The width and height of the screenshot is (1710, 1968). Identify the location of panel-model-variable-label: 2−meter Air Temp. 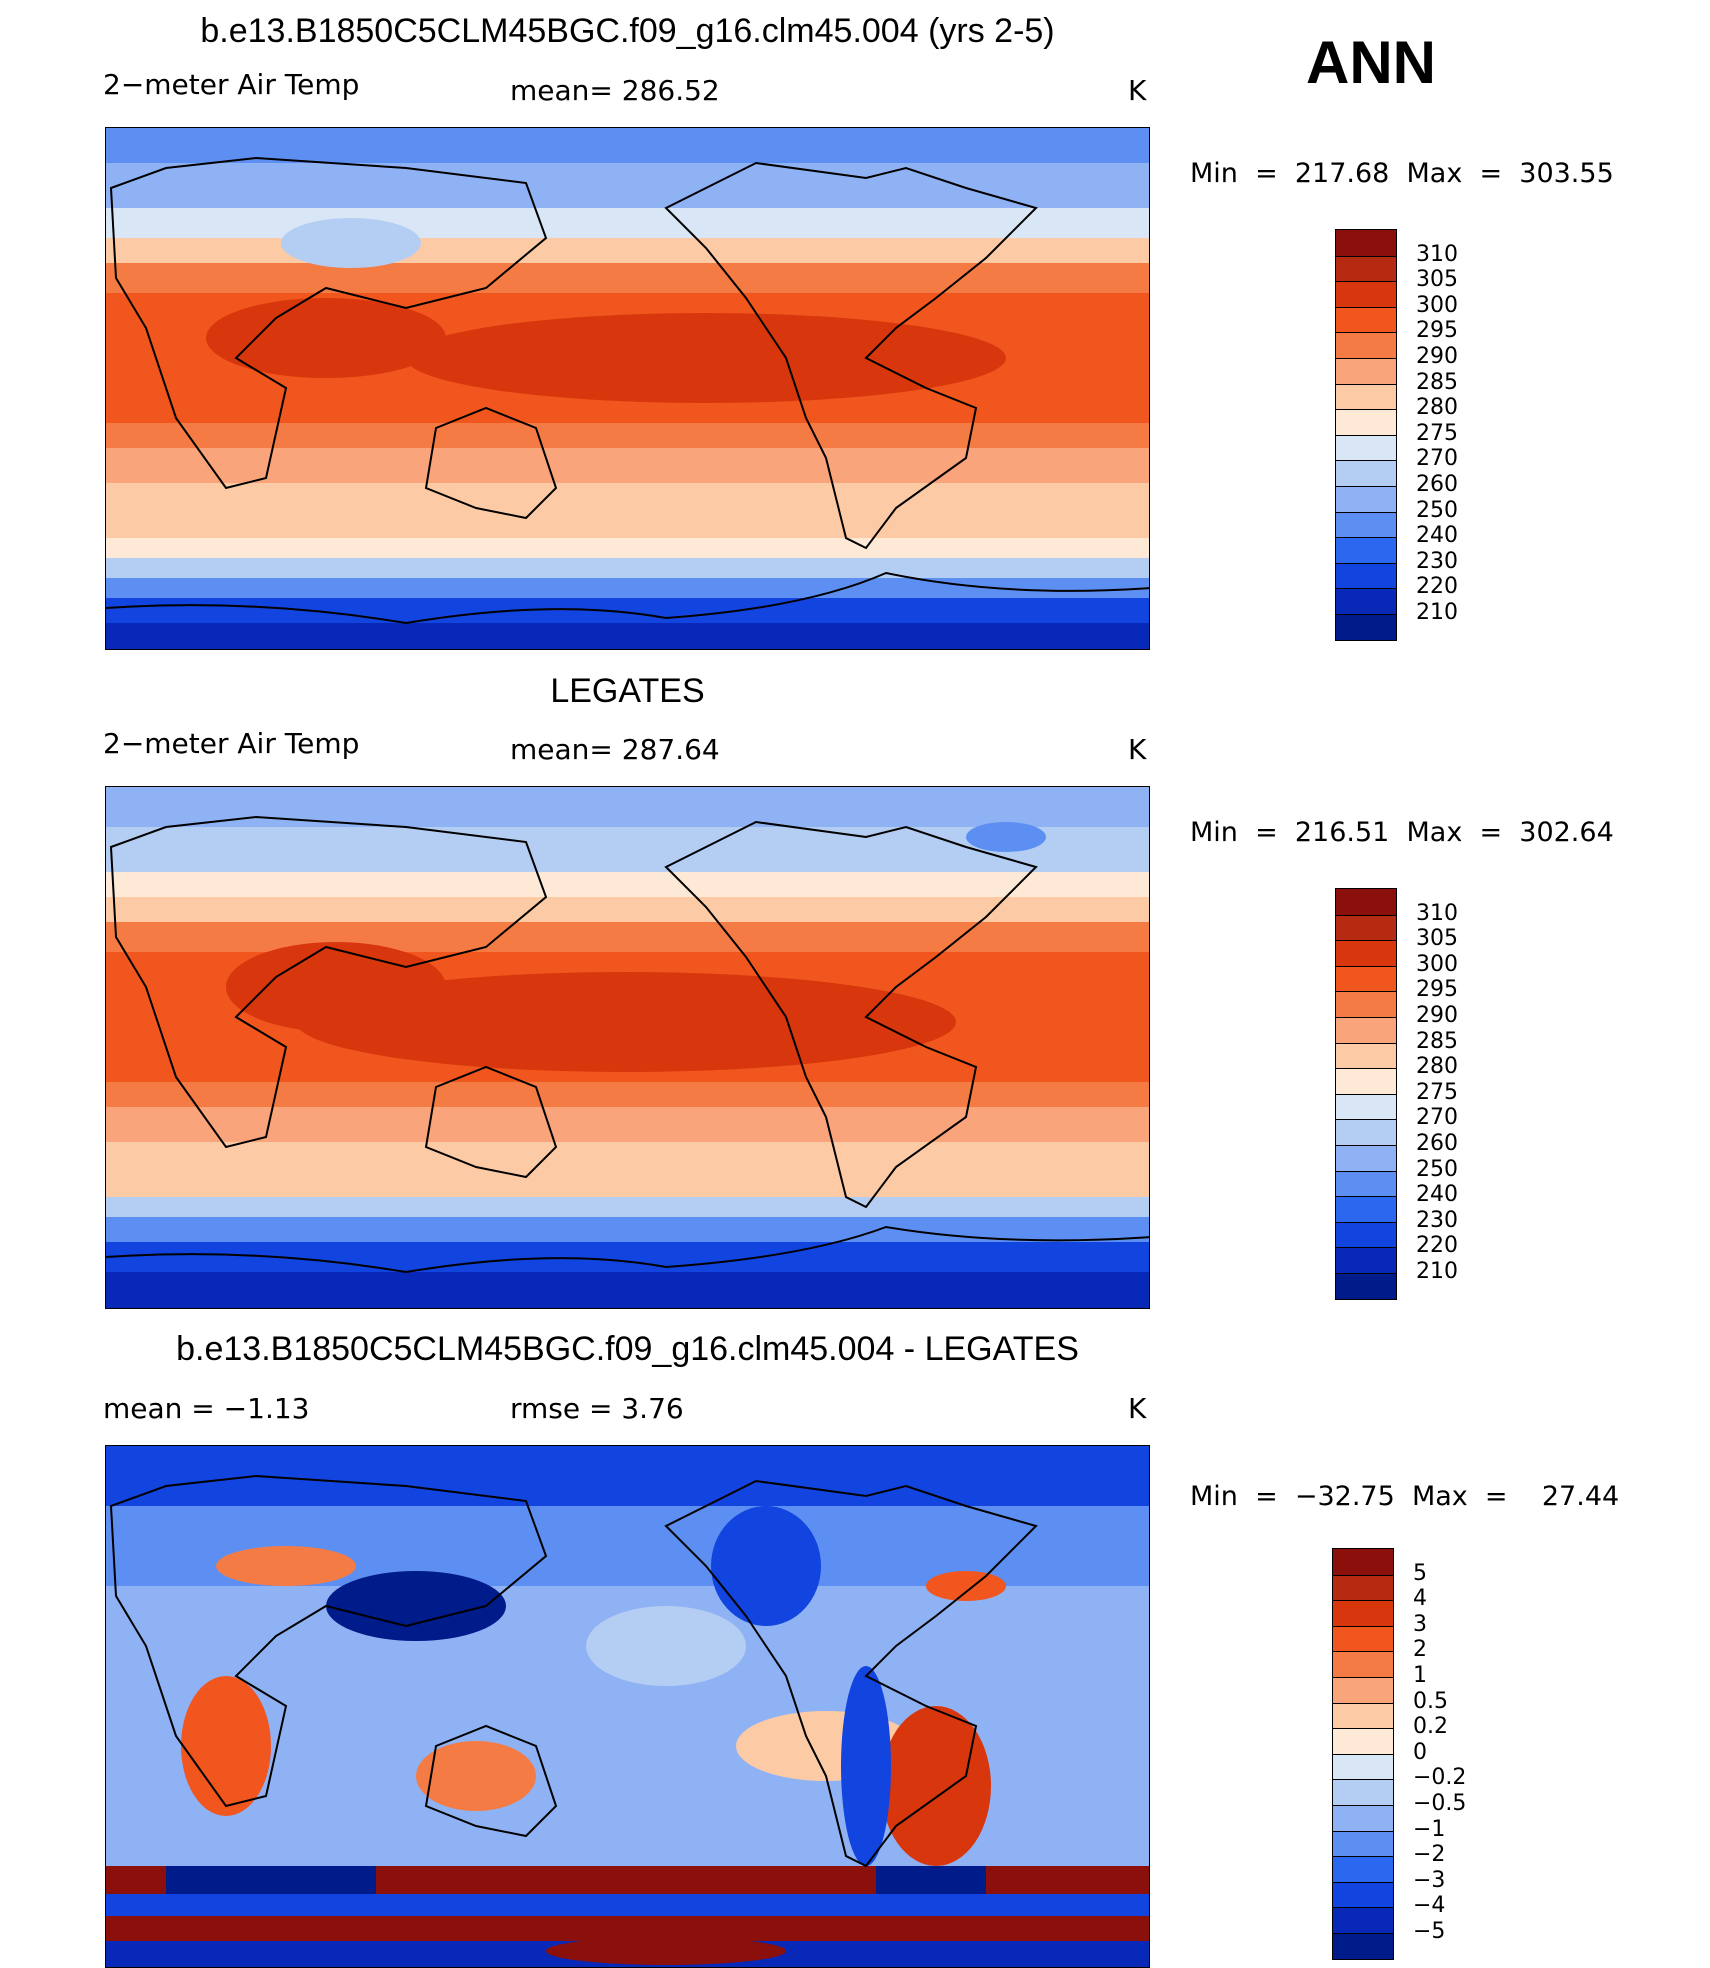
(231, 84).